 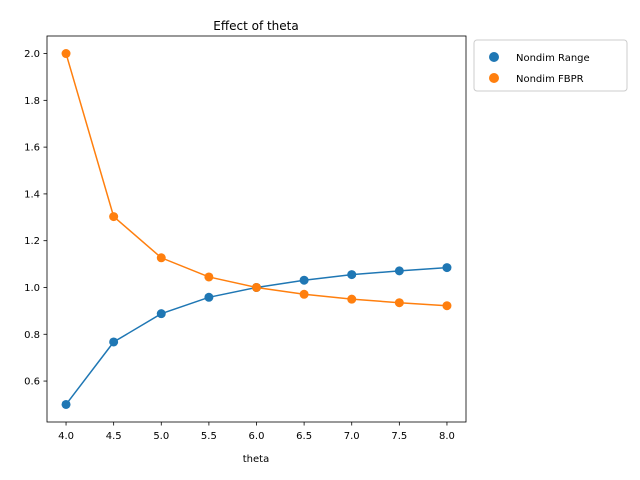 What do you see at coordinates (32, 148) in the screenshot?
I see `y-tick-label: 1.6` at bounding box center [32, 148].